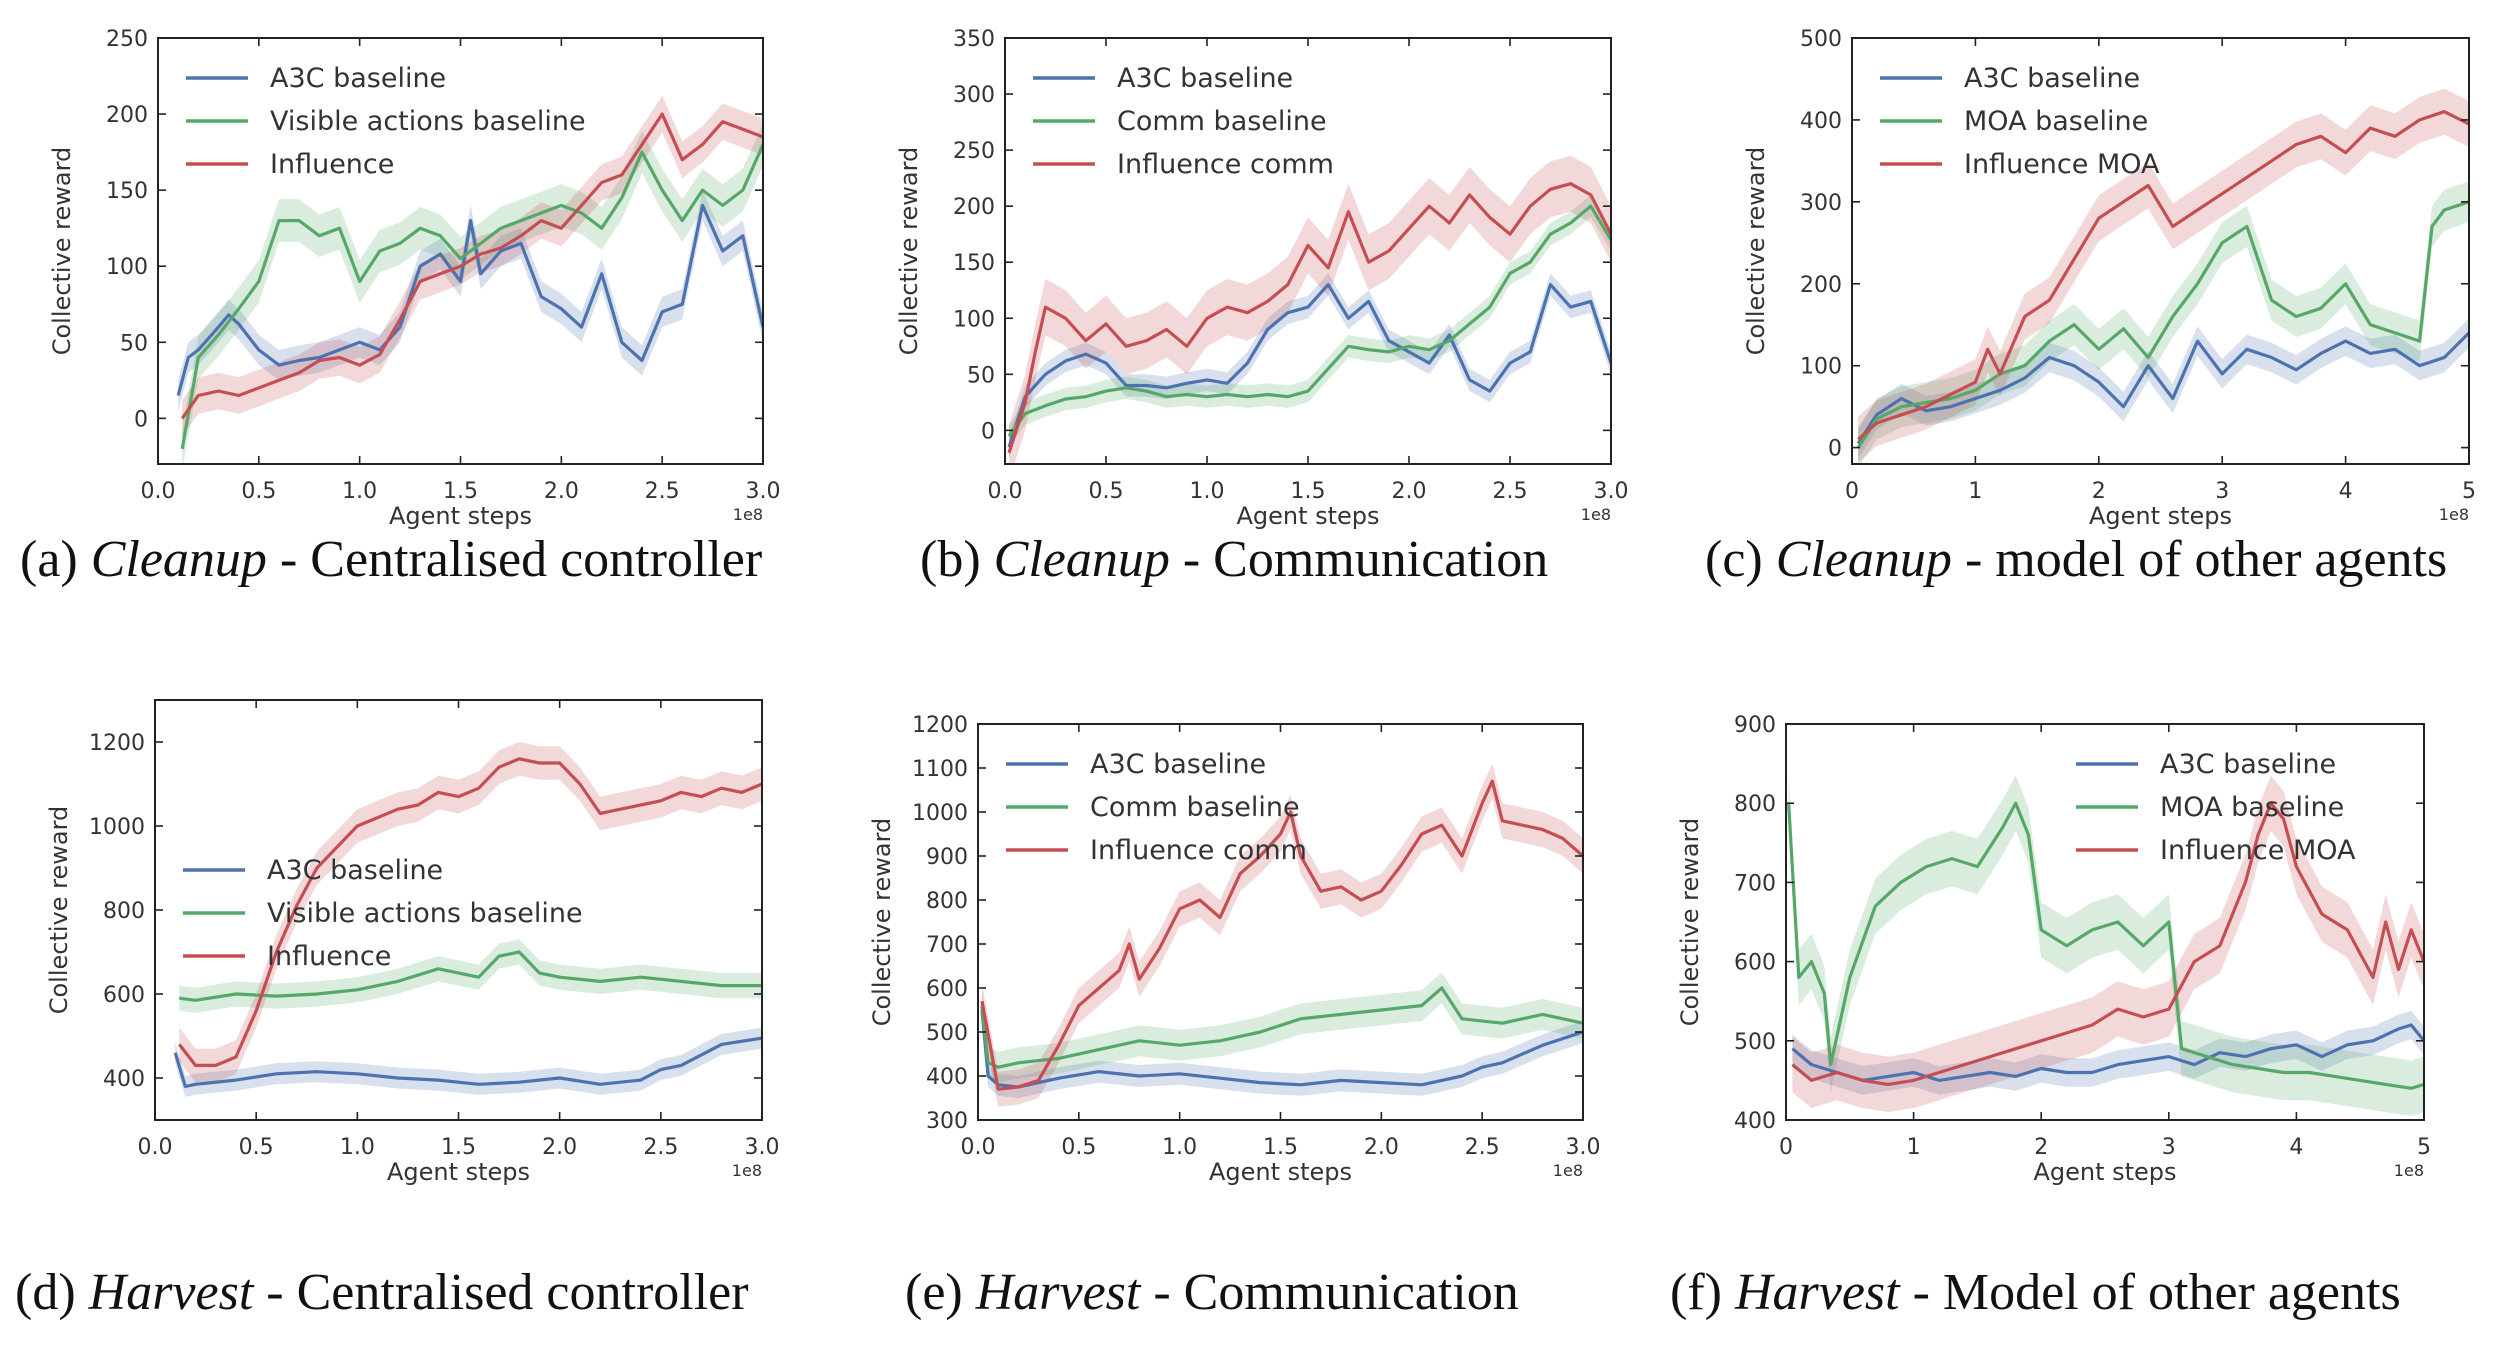 Image resolution: width=2500 pixels, height=1349 pixels. What do you see at coordinates (1198, 850) in the screenshot?
I see `legend-label-3: Influence comm` at bounding box center [1198, 850].